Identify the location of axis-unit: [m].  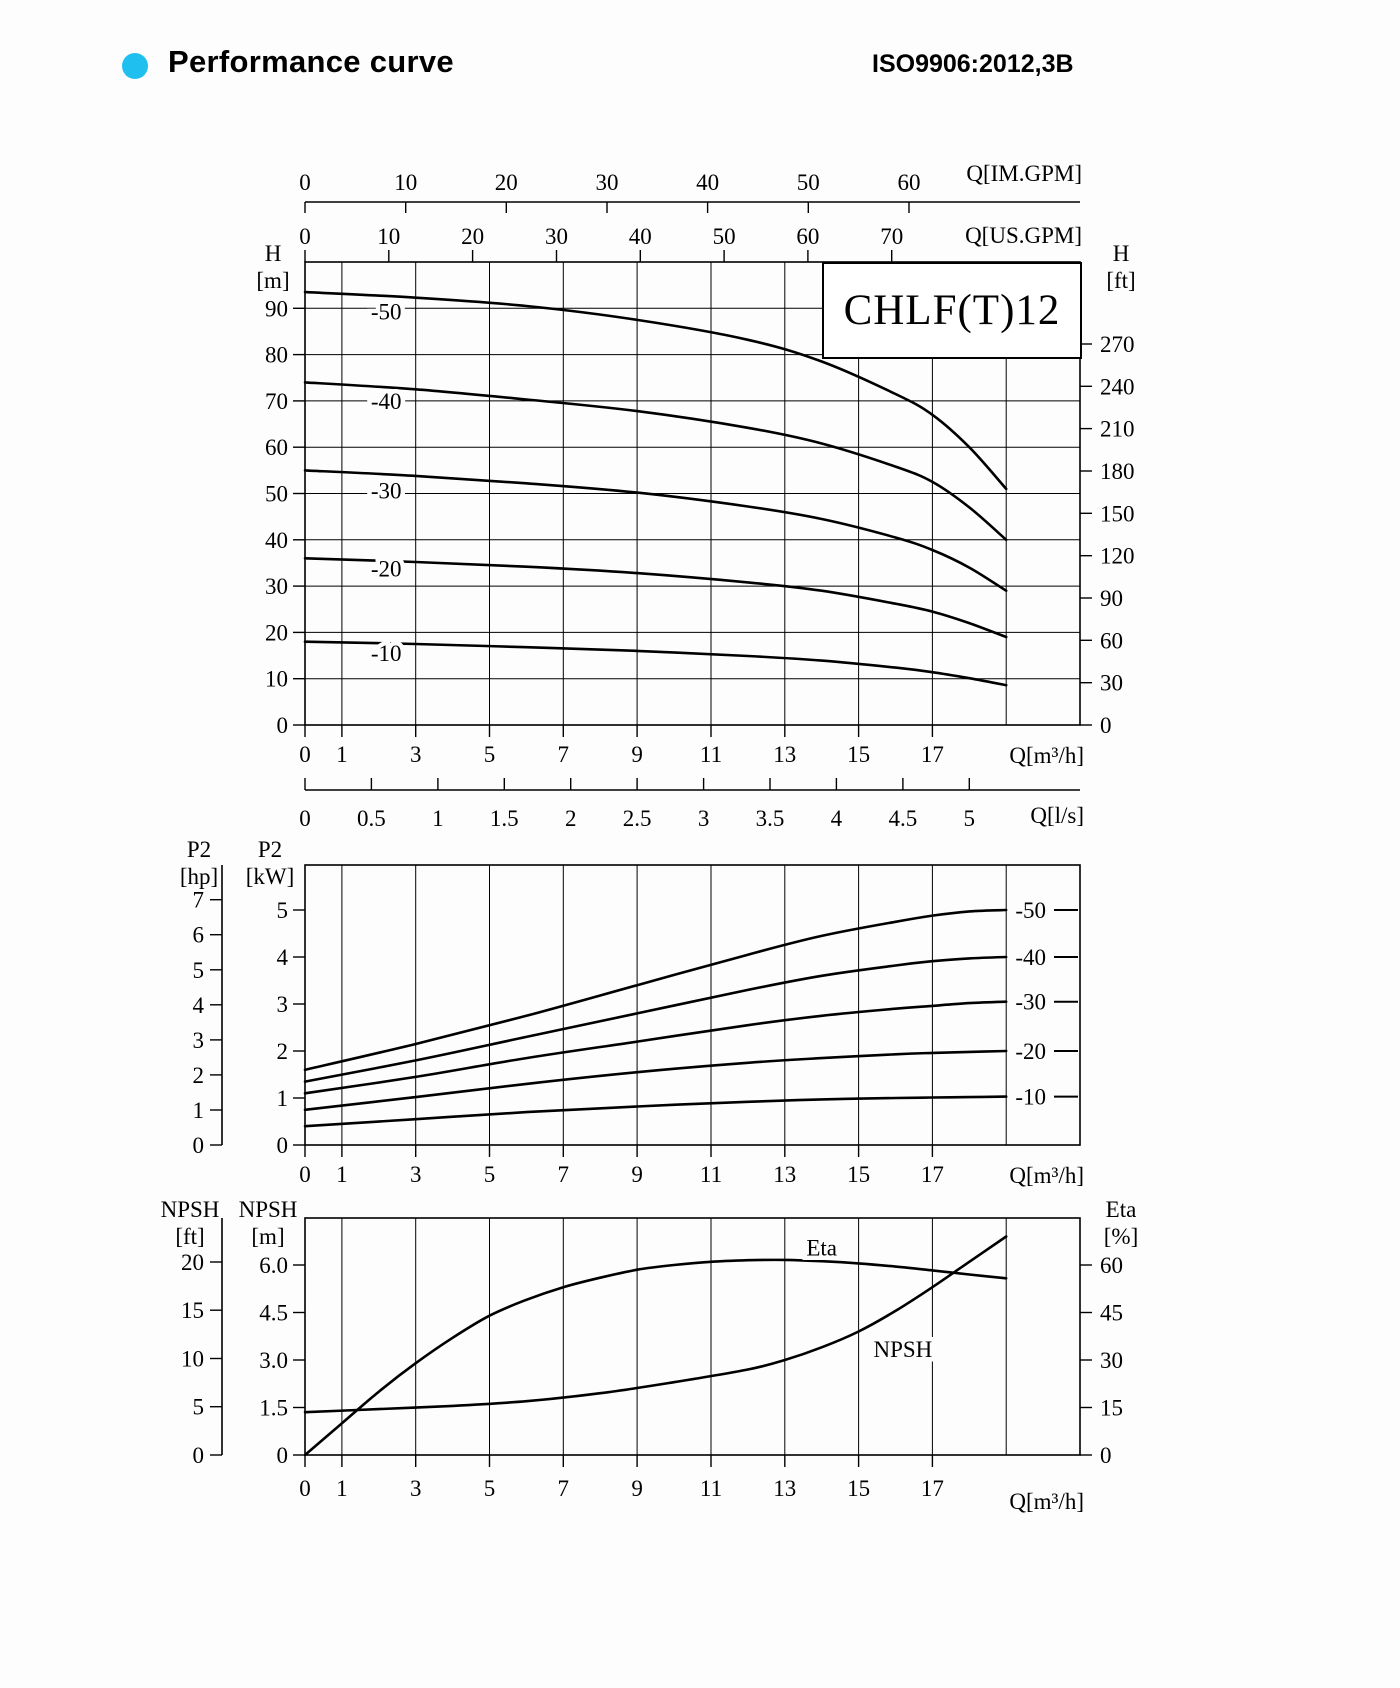
(273, 280).